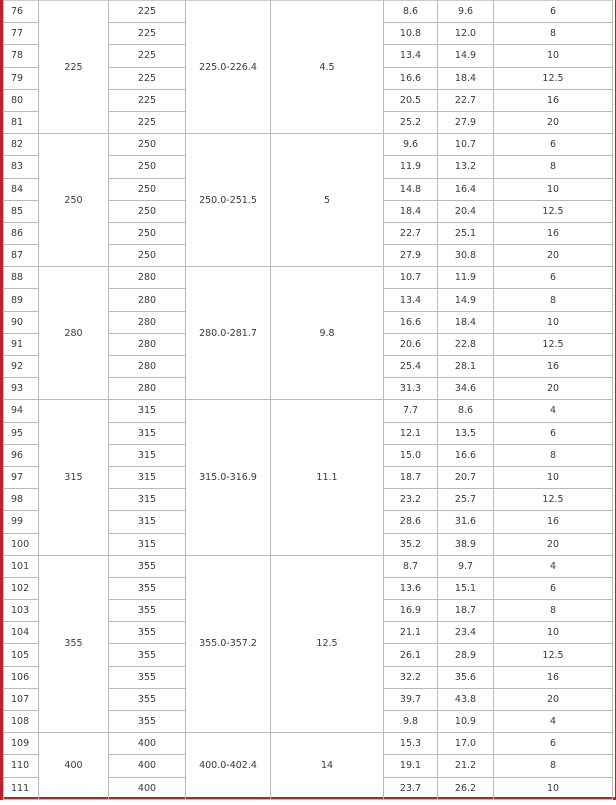 The image size is (616, 805). Describe the element at coordinates (465, 211) in the screenshot. I see `wall-thickness-max-cell: 20.4` at that location.